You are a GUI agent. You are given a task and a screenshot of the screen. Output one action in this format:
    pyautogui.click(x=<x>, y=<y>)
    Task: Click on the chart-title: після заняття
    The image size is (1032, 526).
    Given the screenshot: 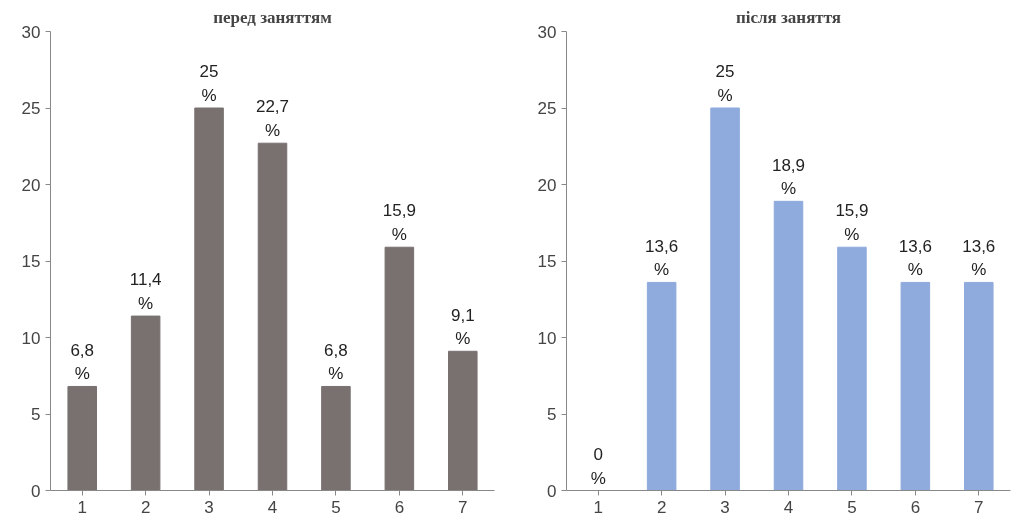 What is the action you would take?
    pyautogui.click(x=788, y=17)
    